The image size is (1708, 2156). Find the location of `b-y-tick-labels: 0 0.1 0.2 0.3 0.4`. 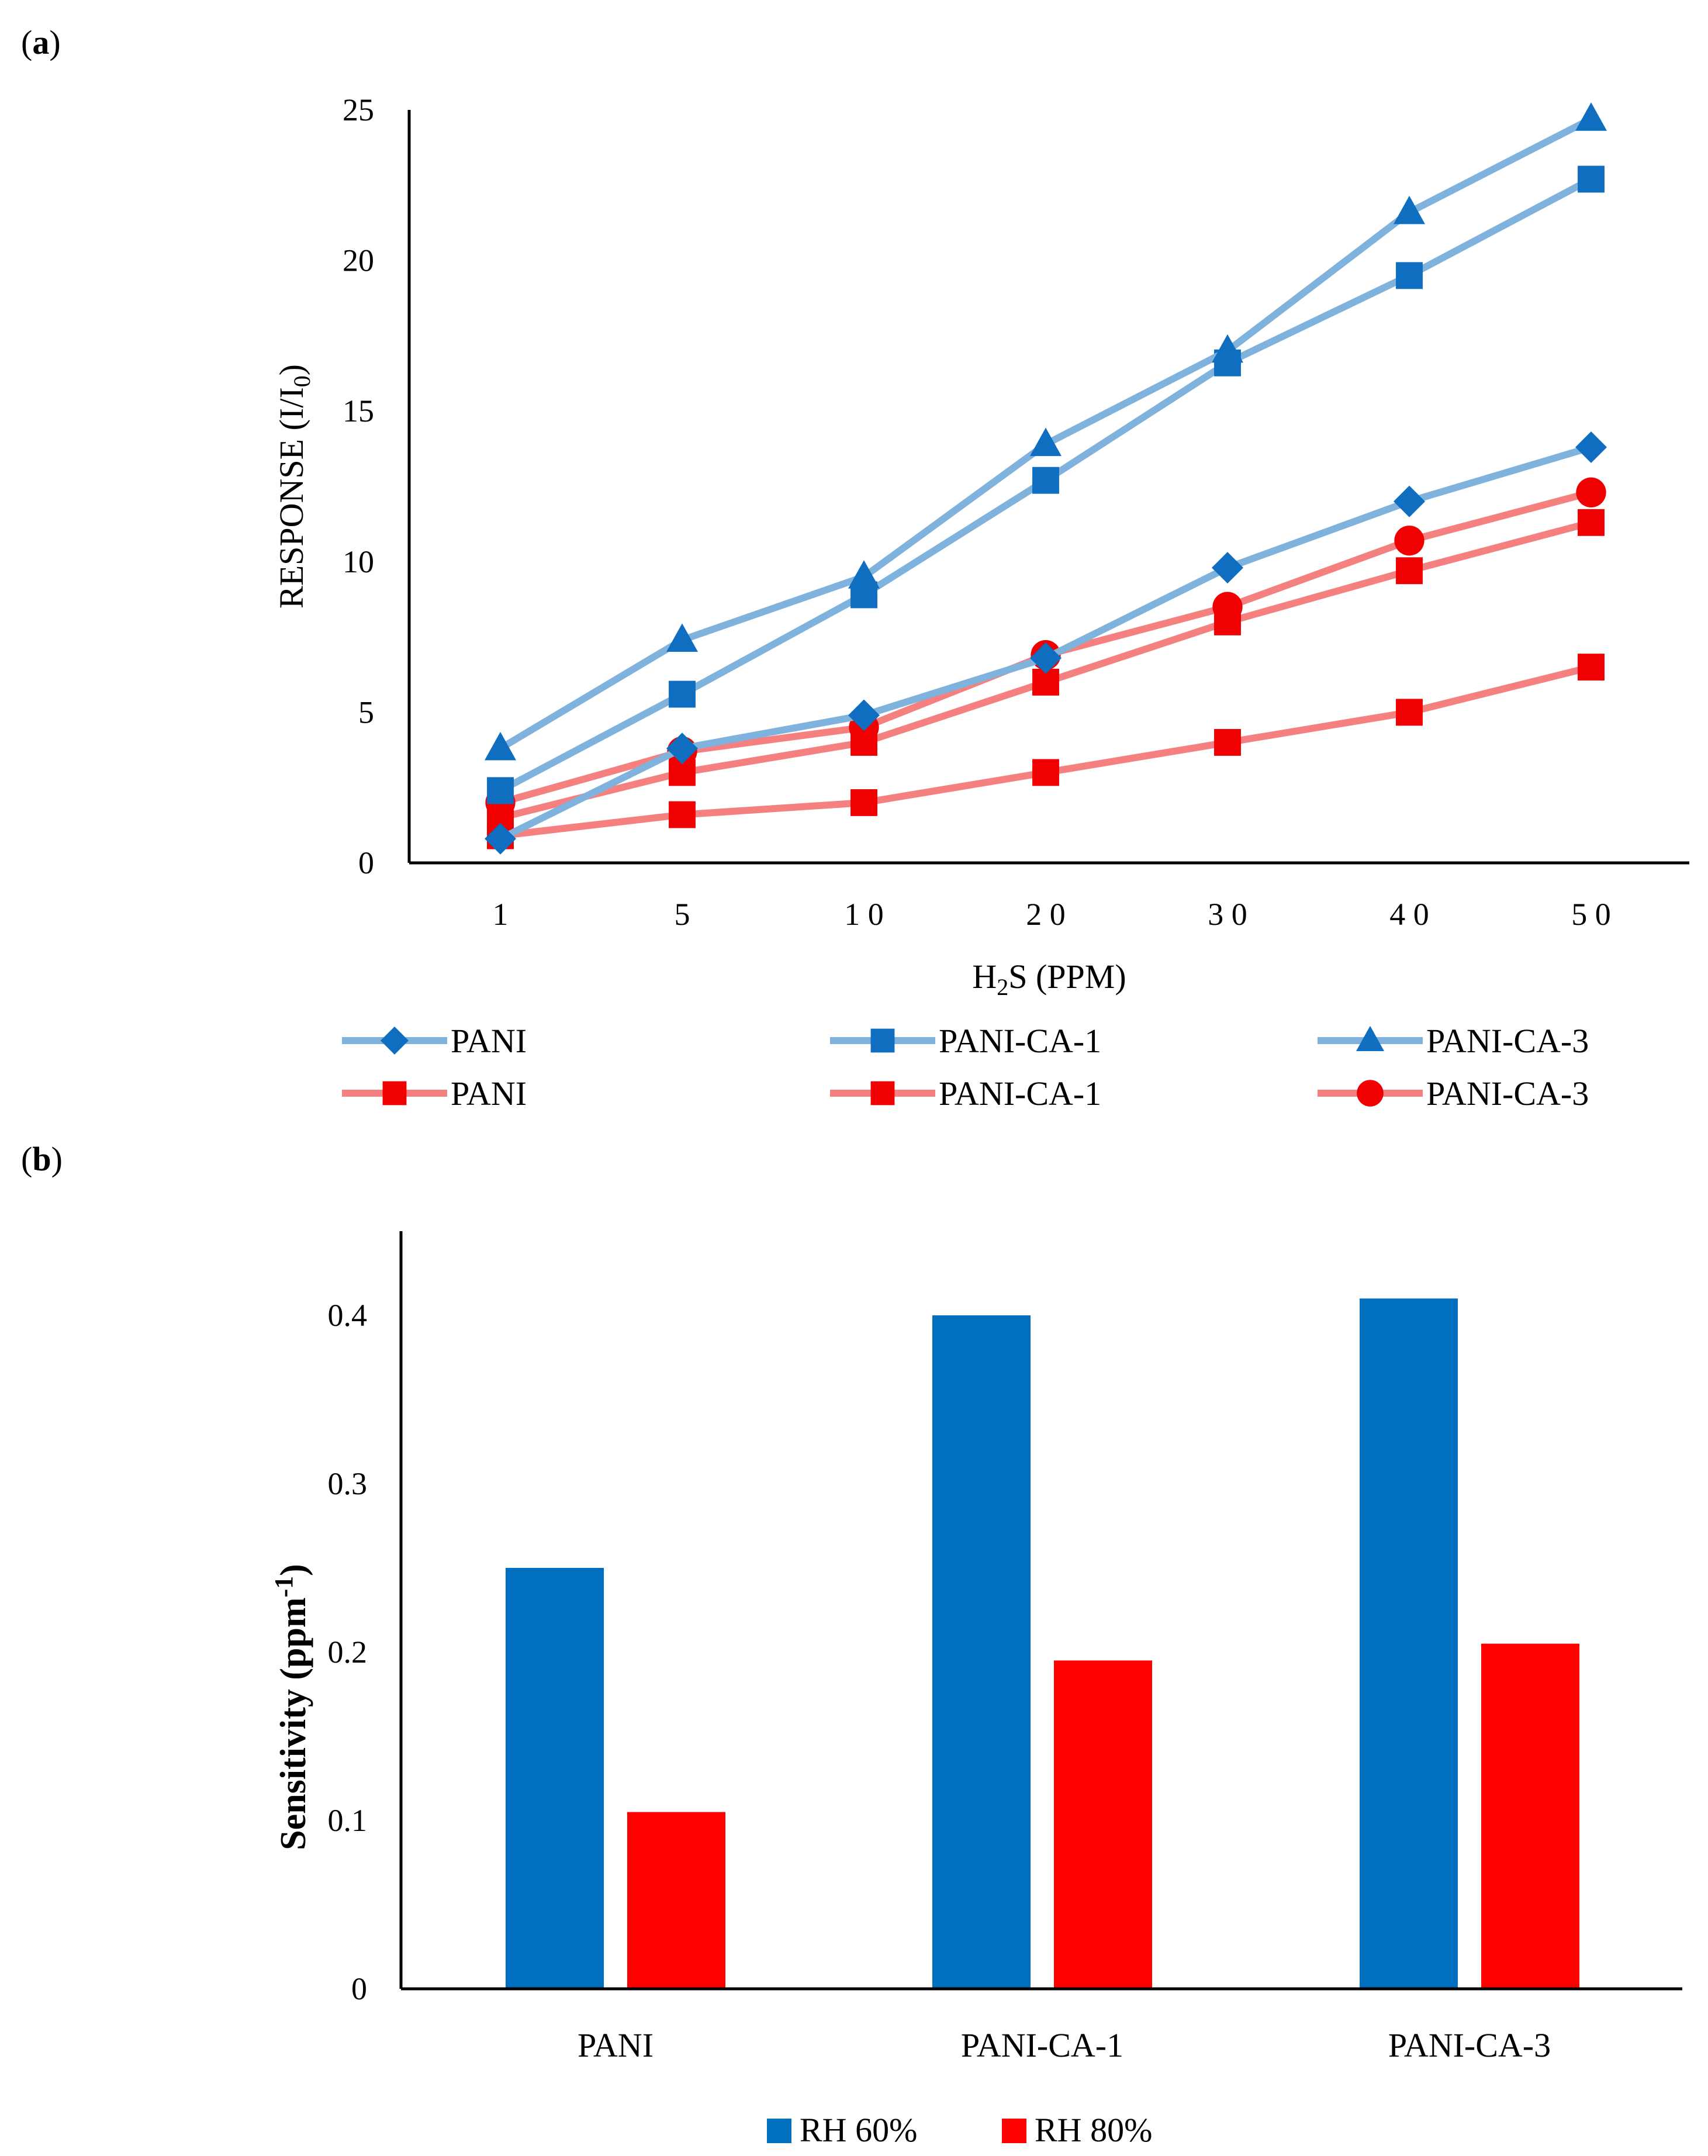

b-y-tick-labels: 0 0.1 0.2 0.3 0.4 is located at coordinates (348, 1652).